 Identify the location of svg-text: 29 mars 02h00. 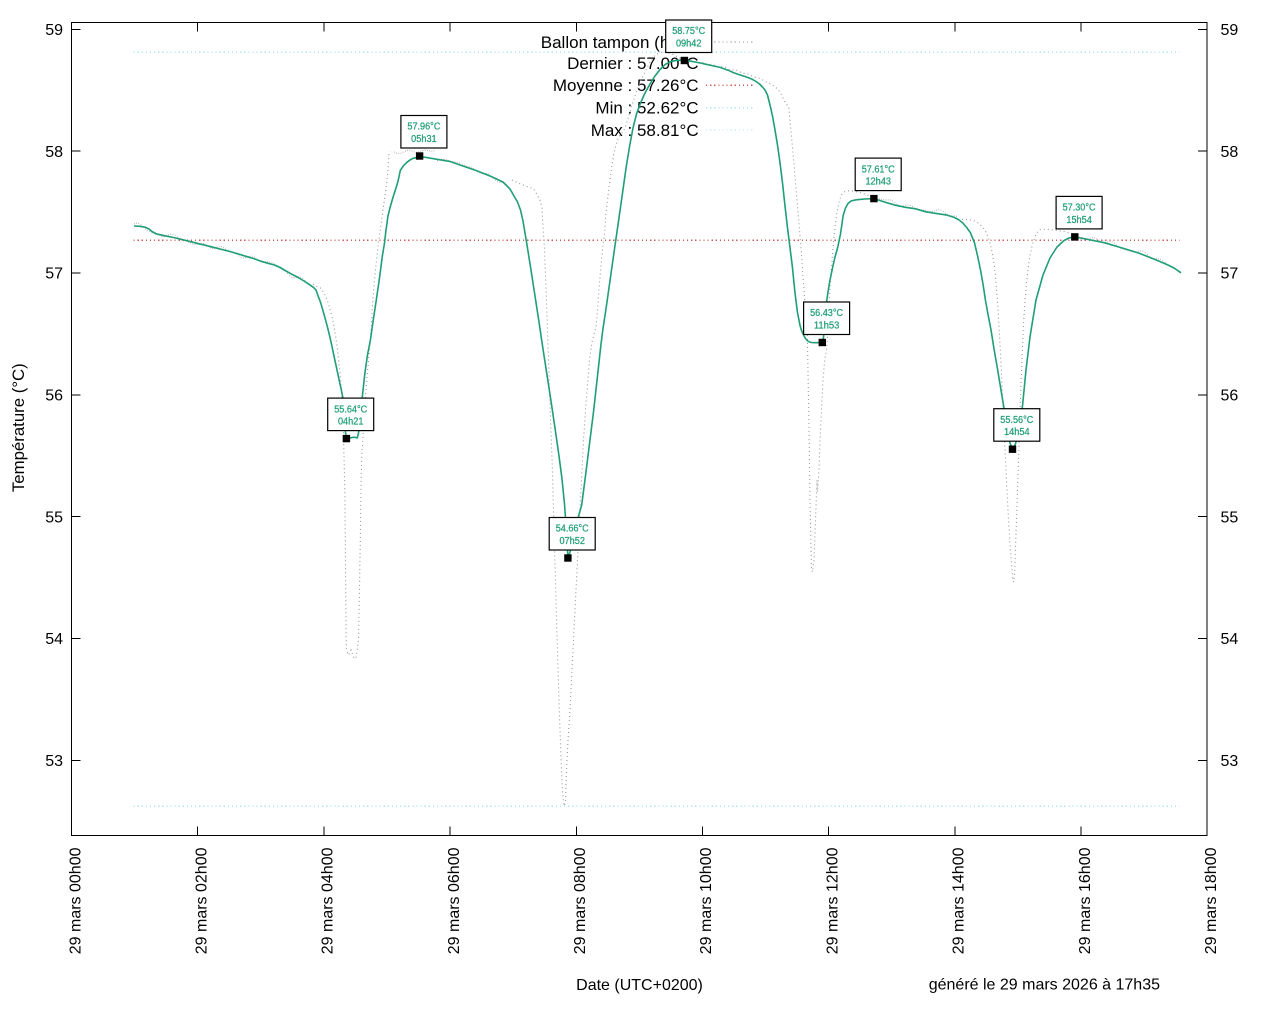
(202, 900).